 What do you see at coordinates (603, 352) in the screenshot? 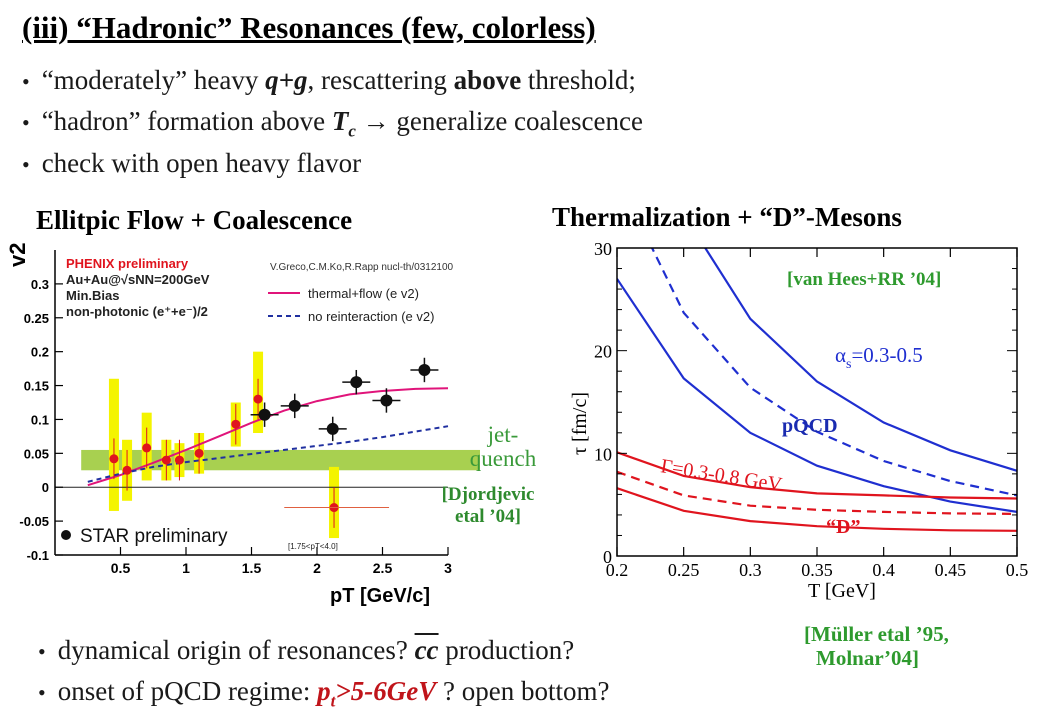
I see `y-tick-label: 20` at bounding box center [603, 352].